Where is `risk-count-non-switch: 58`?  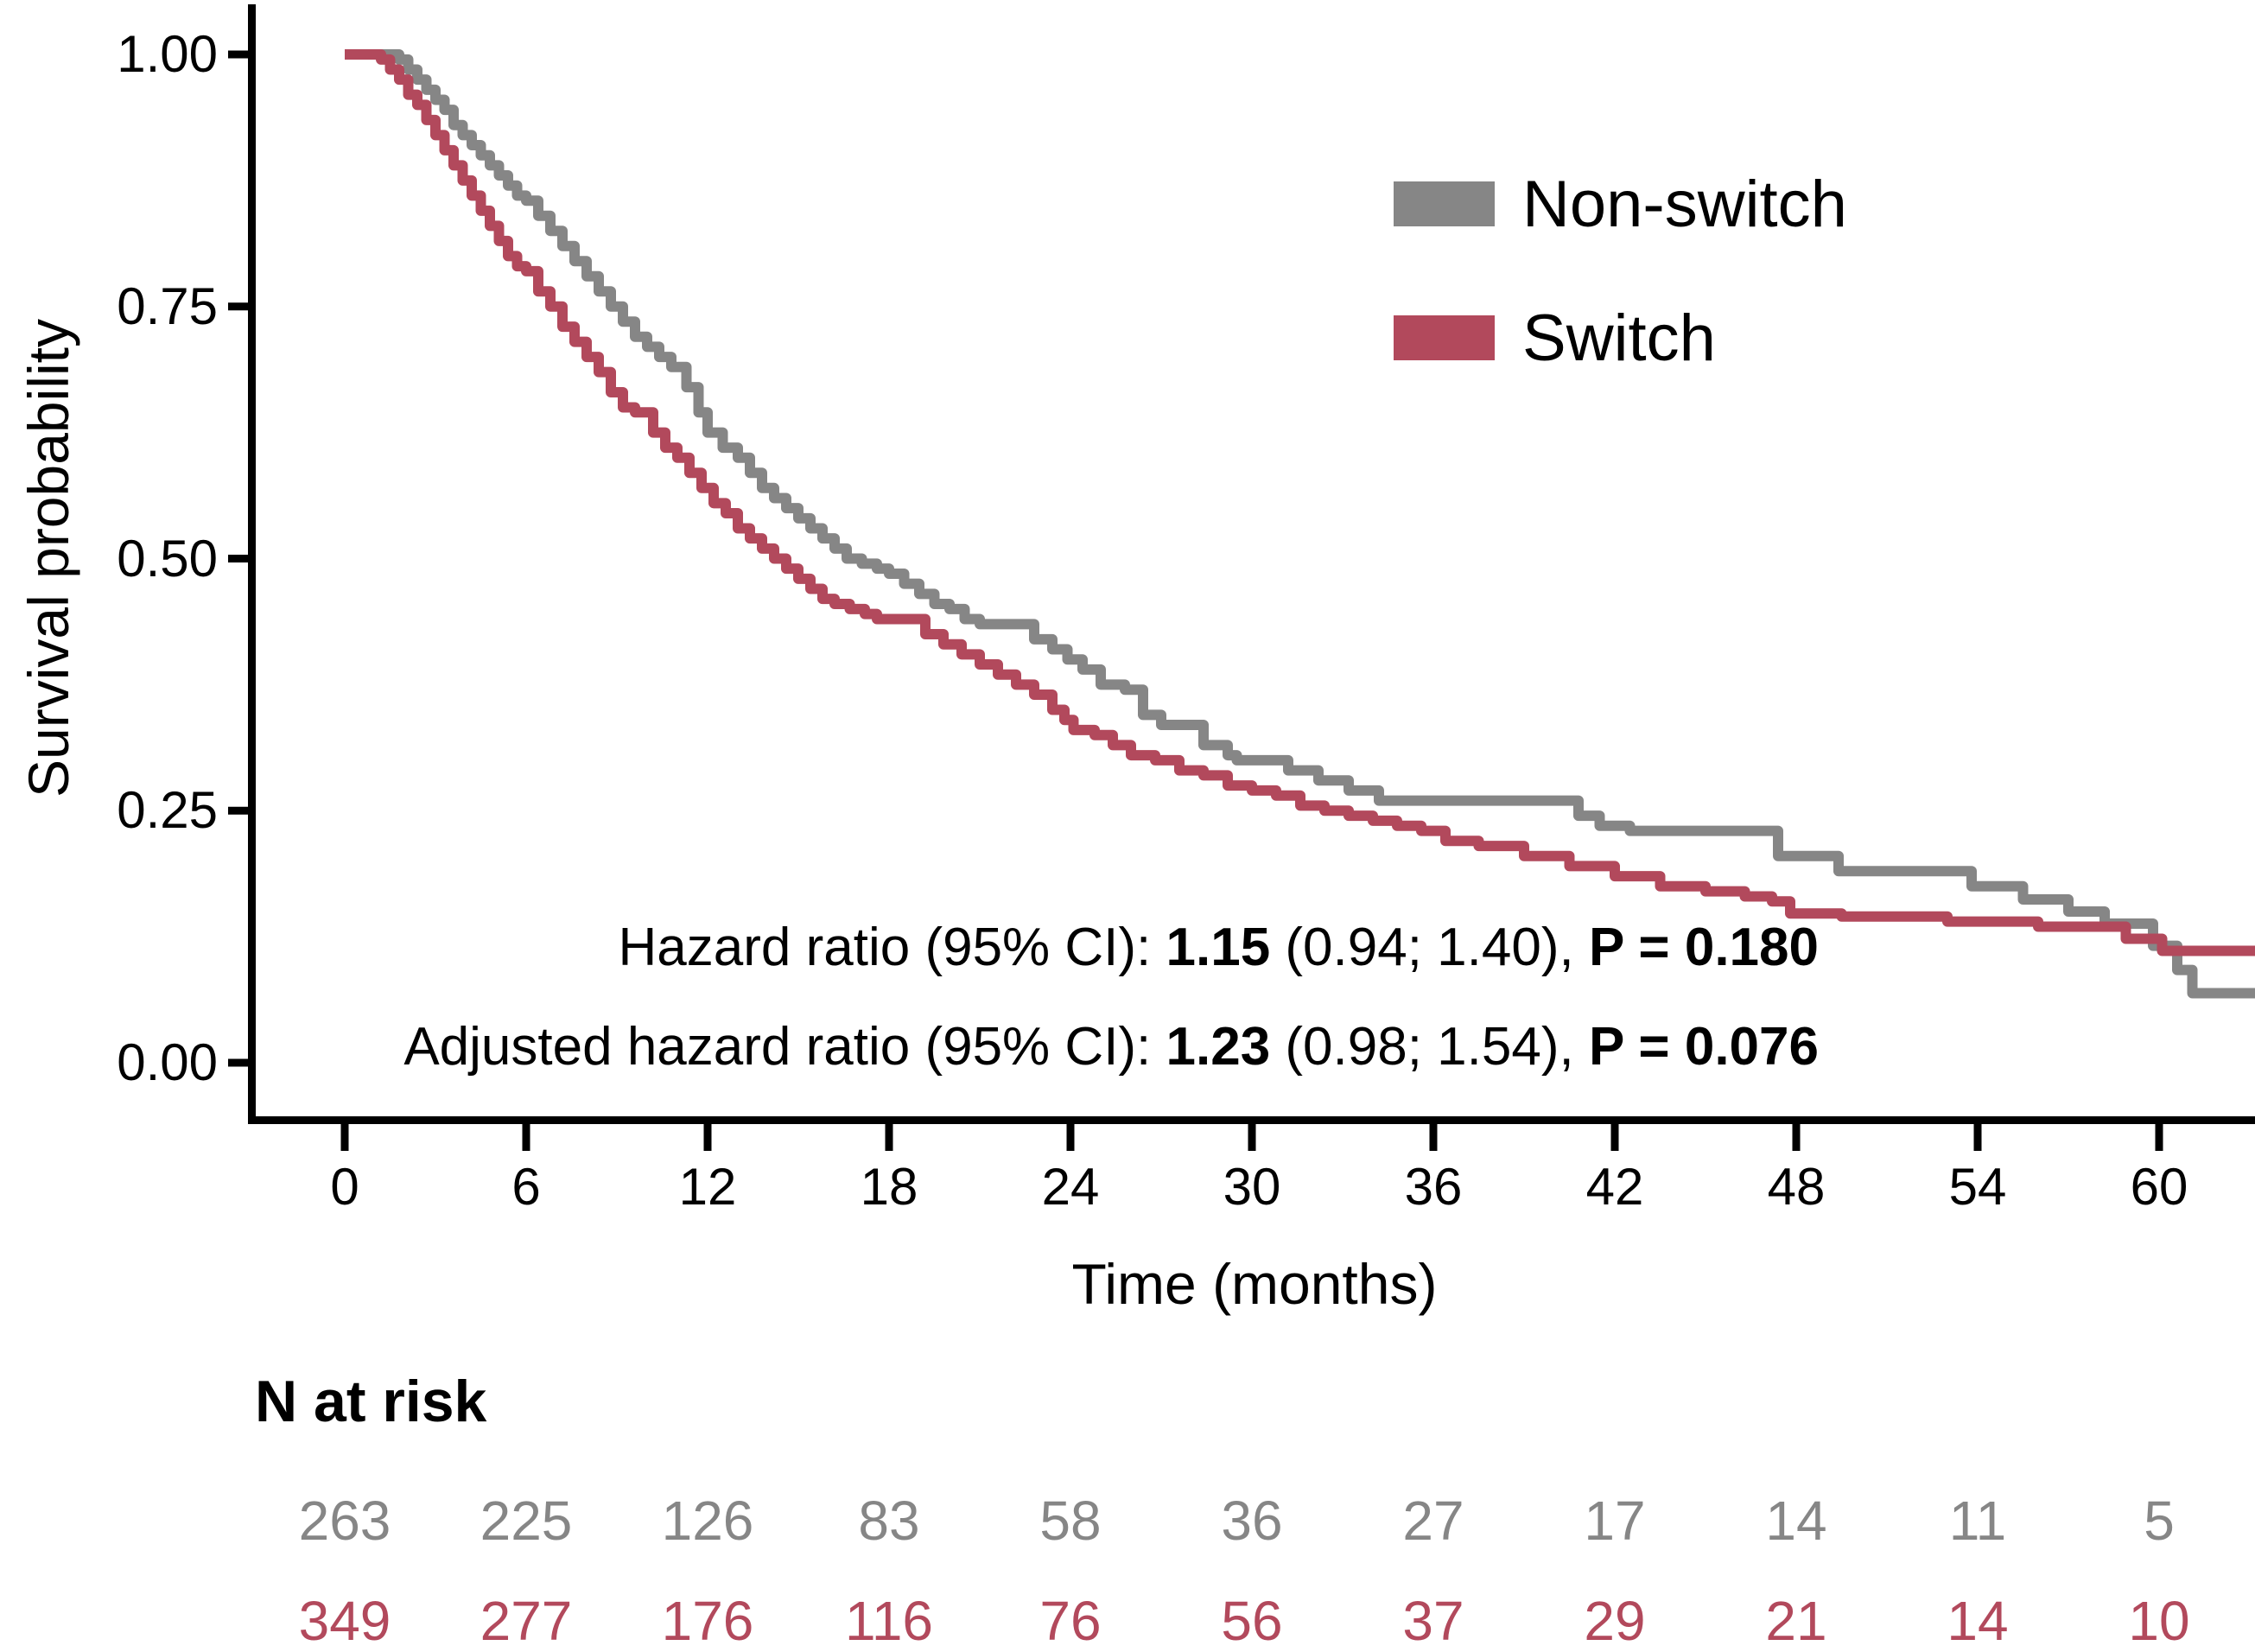
risk-count-non-switch: 58 is located at coordinates (1070, 1521).